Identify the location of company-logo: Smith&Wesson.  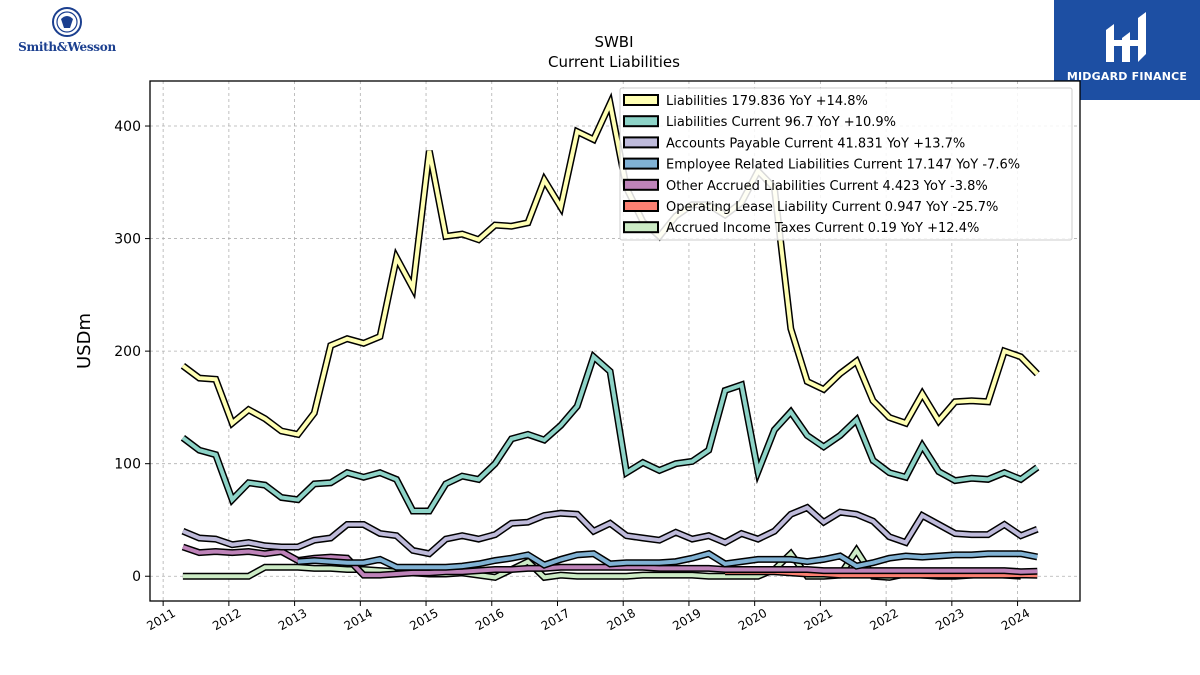
(67, 32).